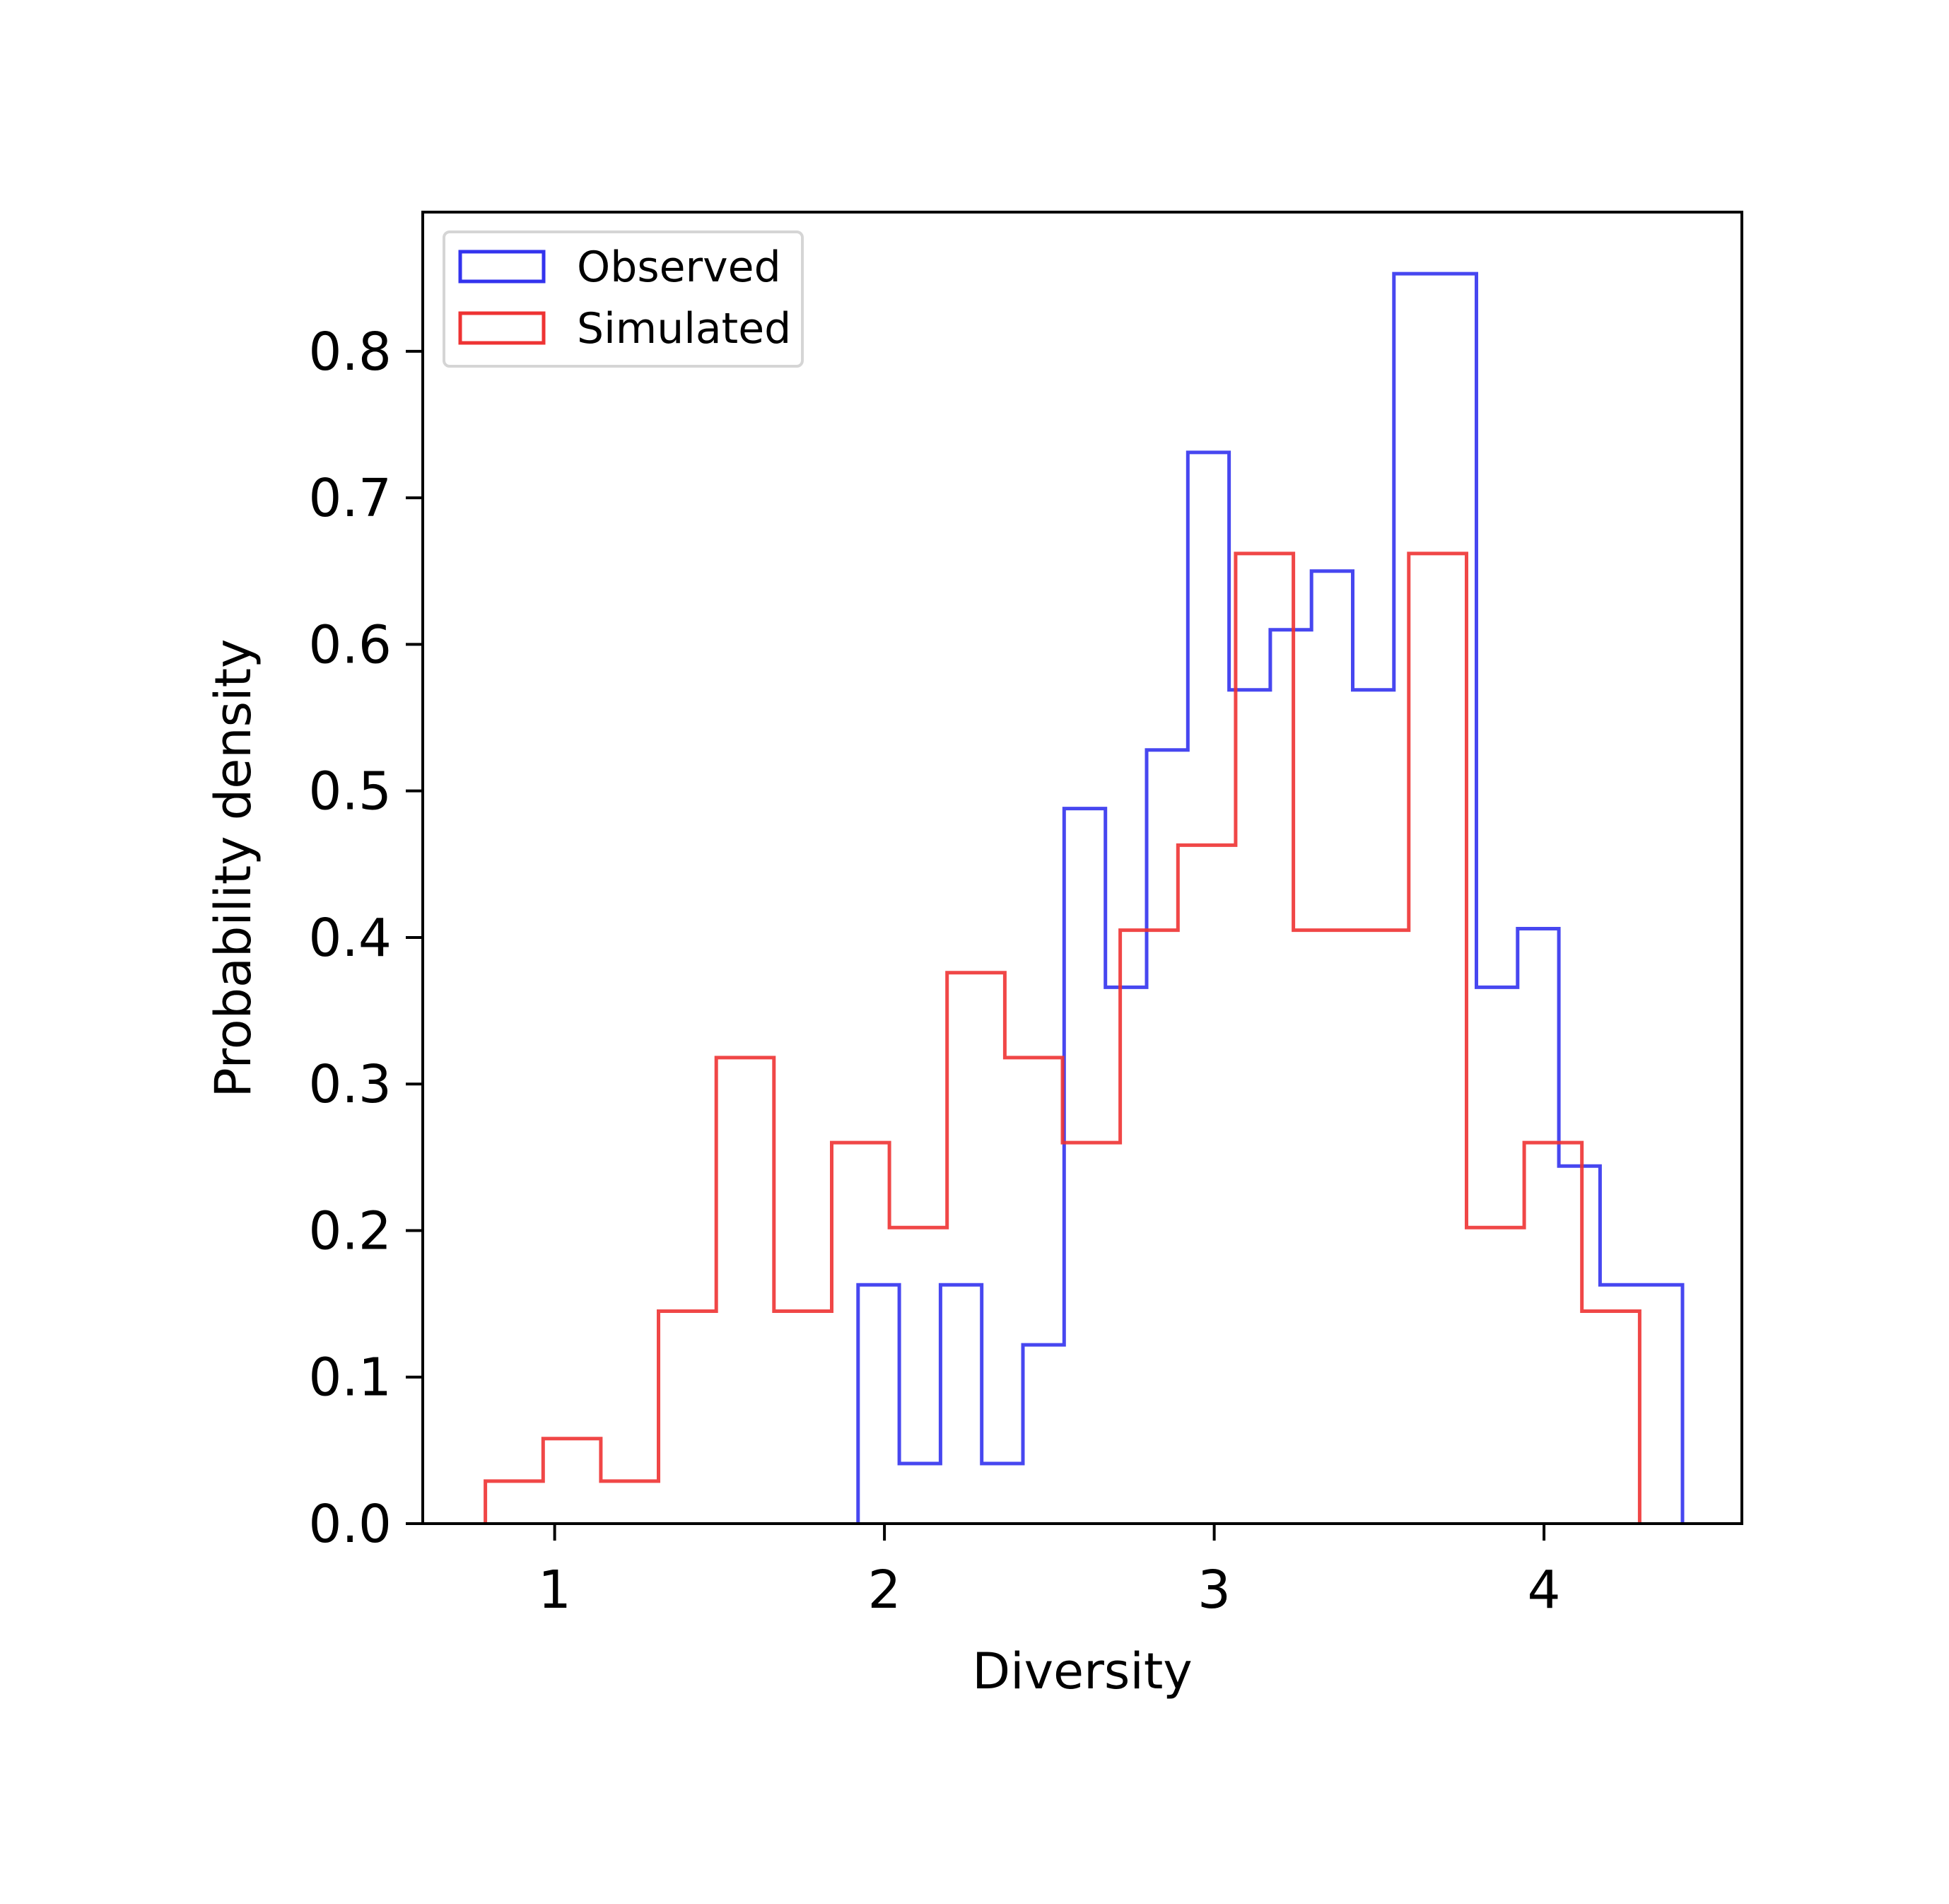  What do you see at coordinates (350, 939) in the screenshot?
I see `y-tick-label: 0.4` at bounding box center [350, 939].